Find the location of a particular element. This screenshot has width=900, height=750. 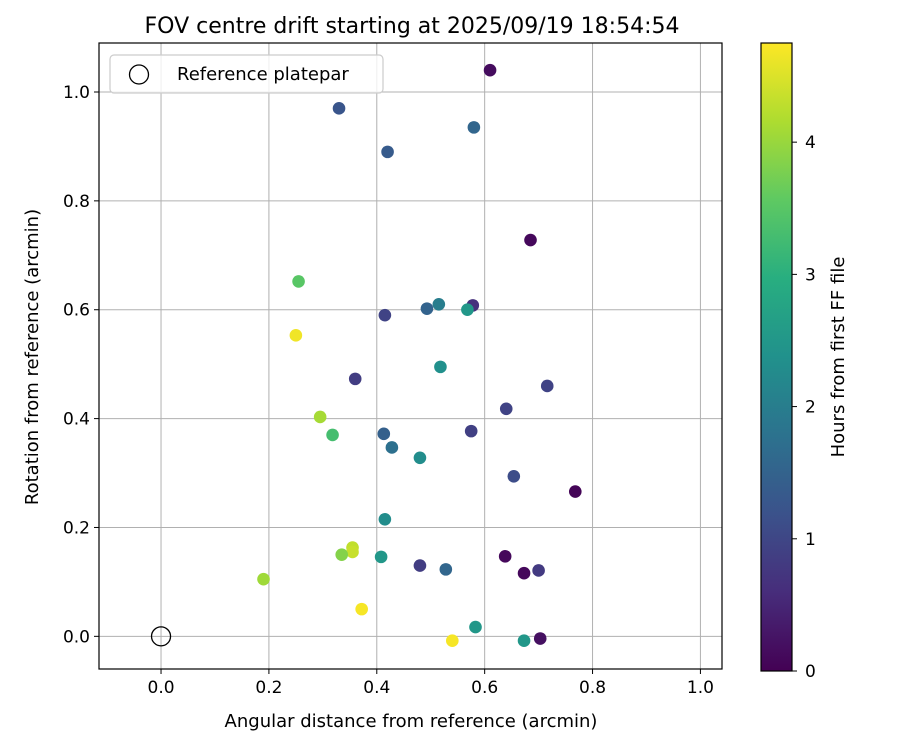

x-tick-label: 0.2 is located at coordinates (268, 688).